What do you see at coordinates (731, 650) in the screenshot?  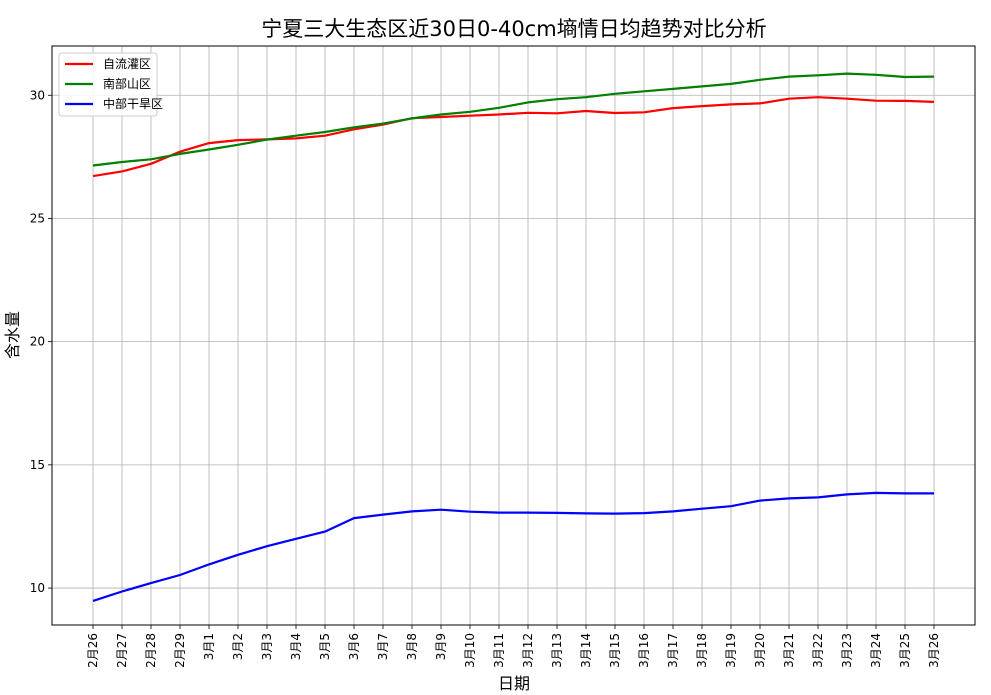 I see `x-tick-label: 3月19` at bounding box center [731, 650].